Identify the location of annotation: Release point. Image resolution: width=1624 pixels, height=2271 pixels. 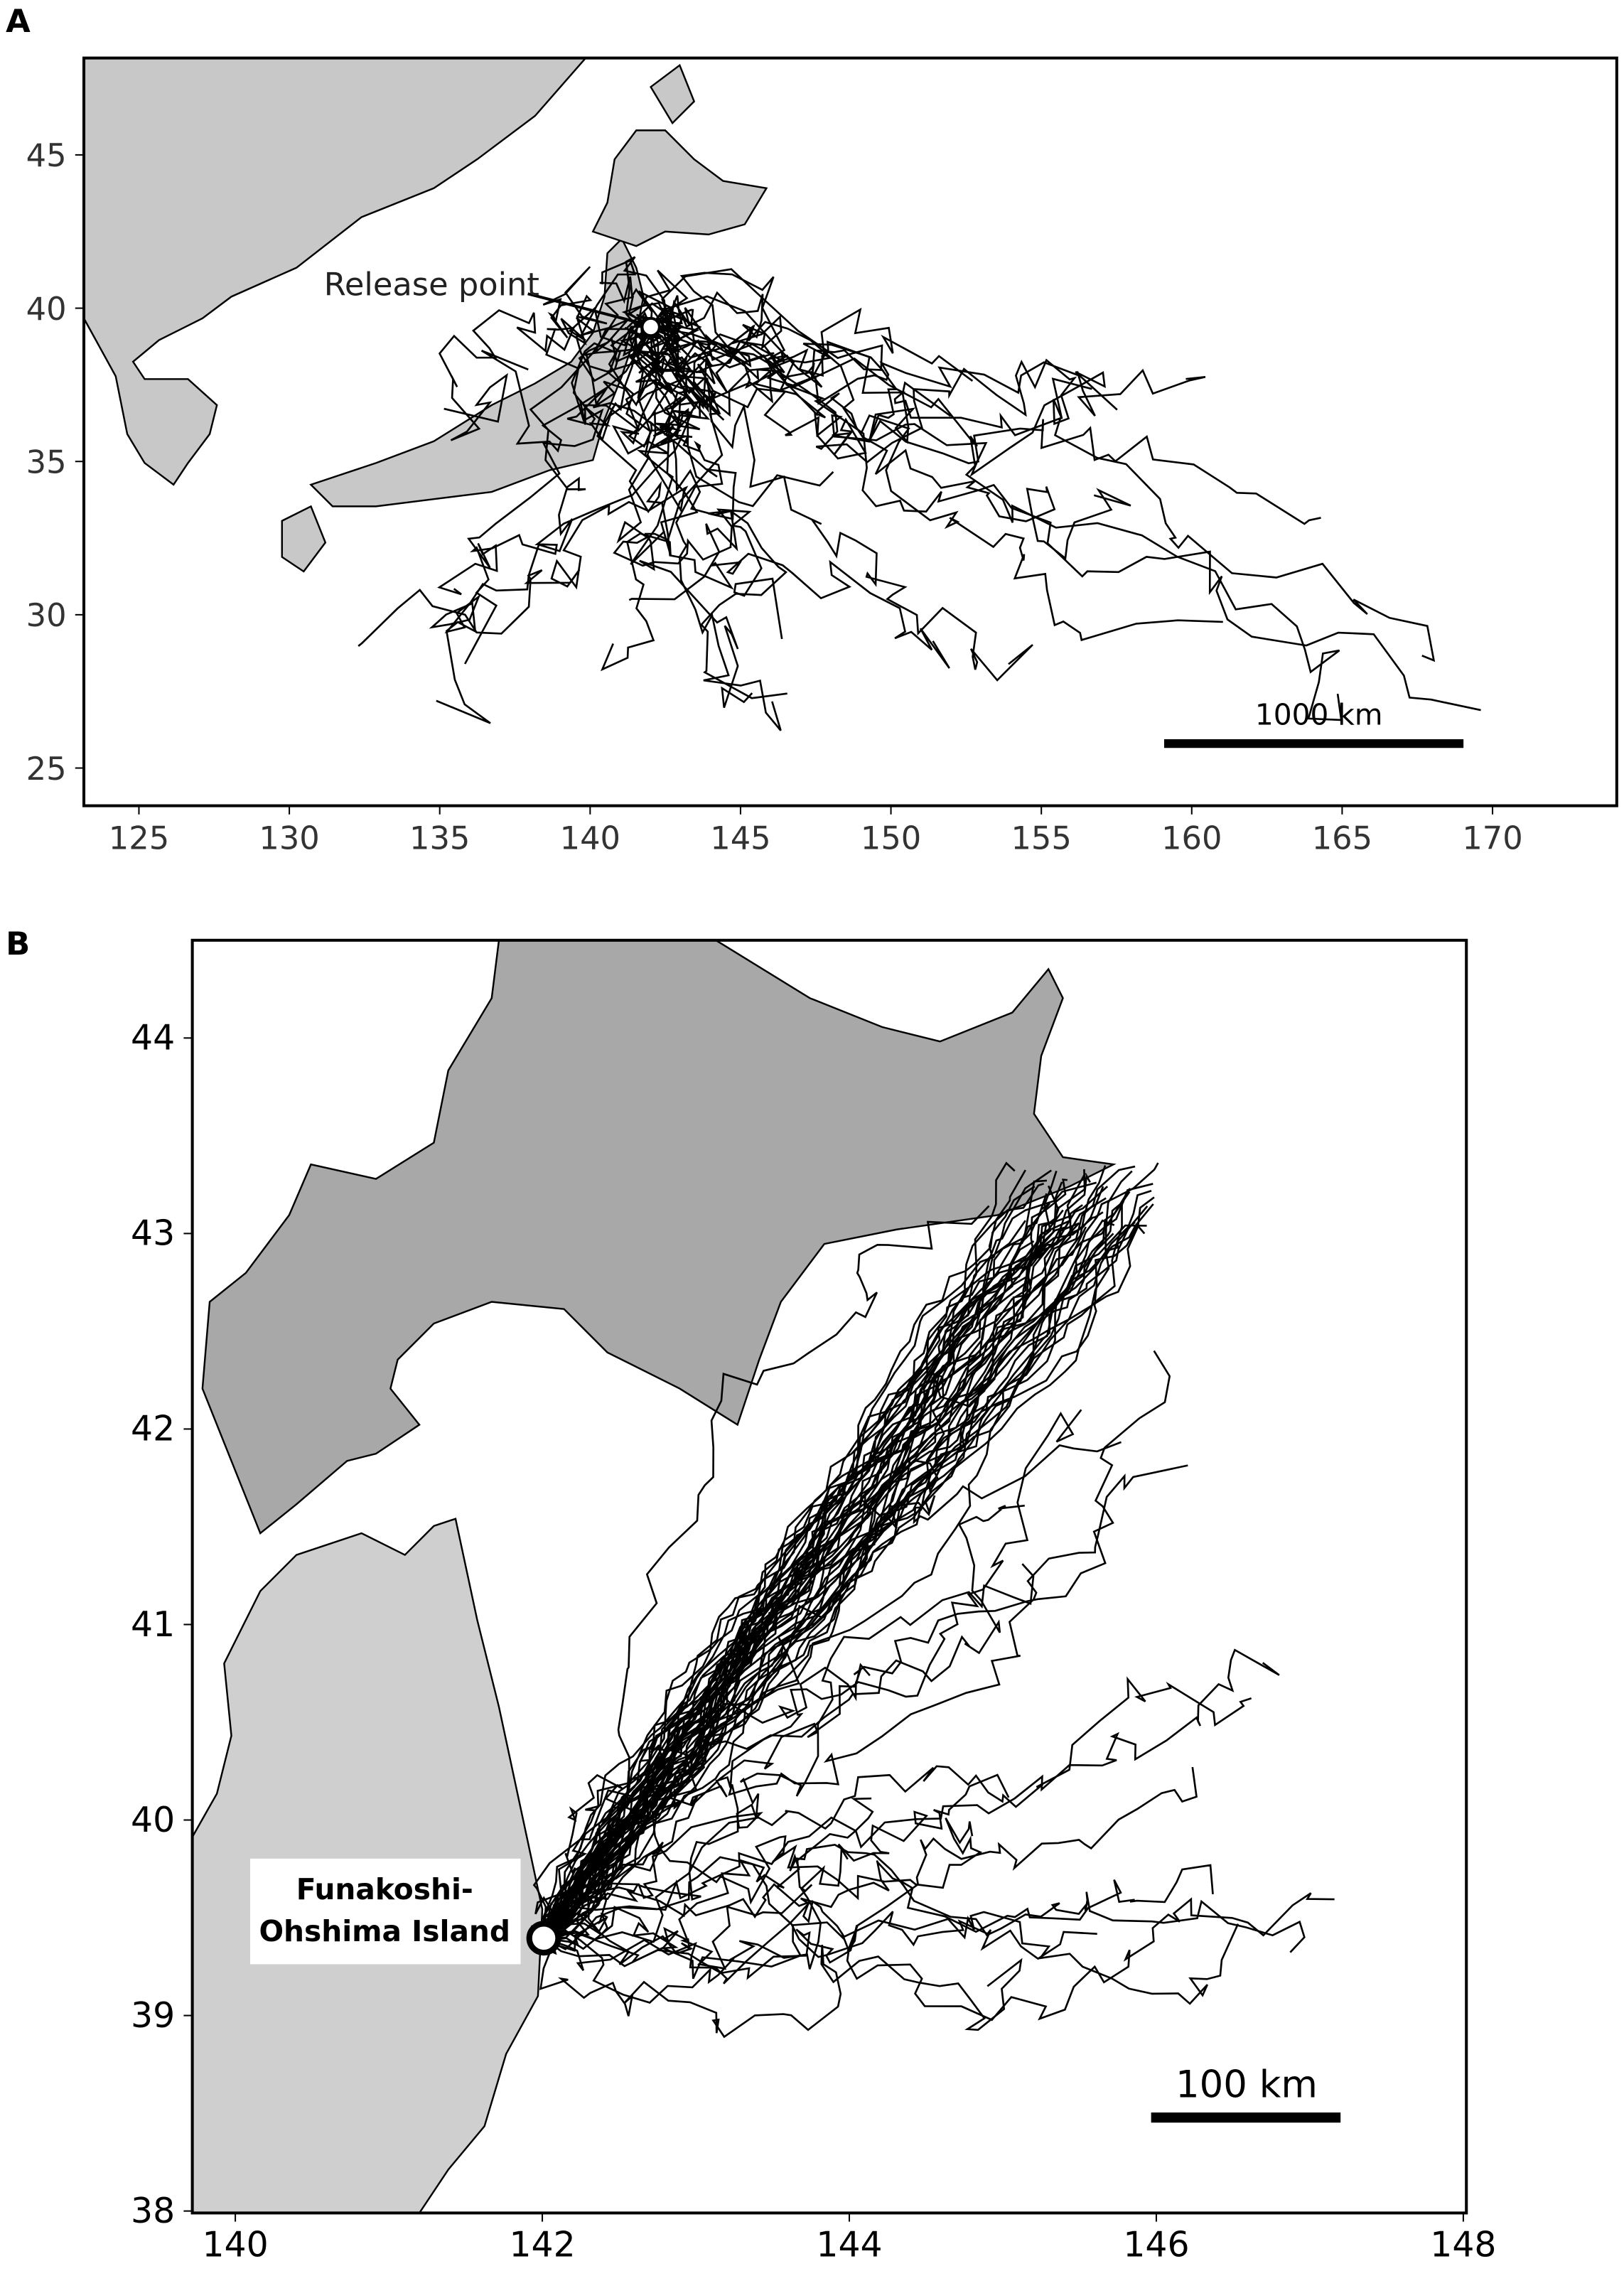
(432, 284).